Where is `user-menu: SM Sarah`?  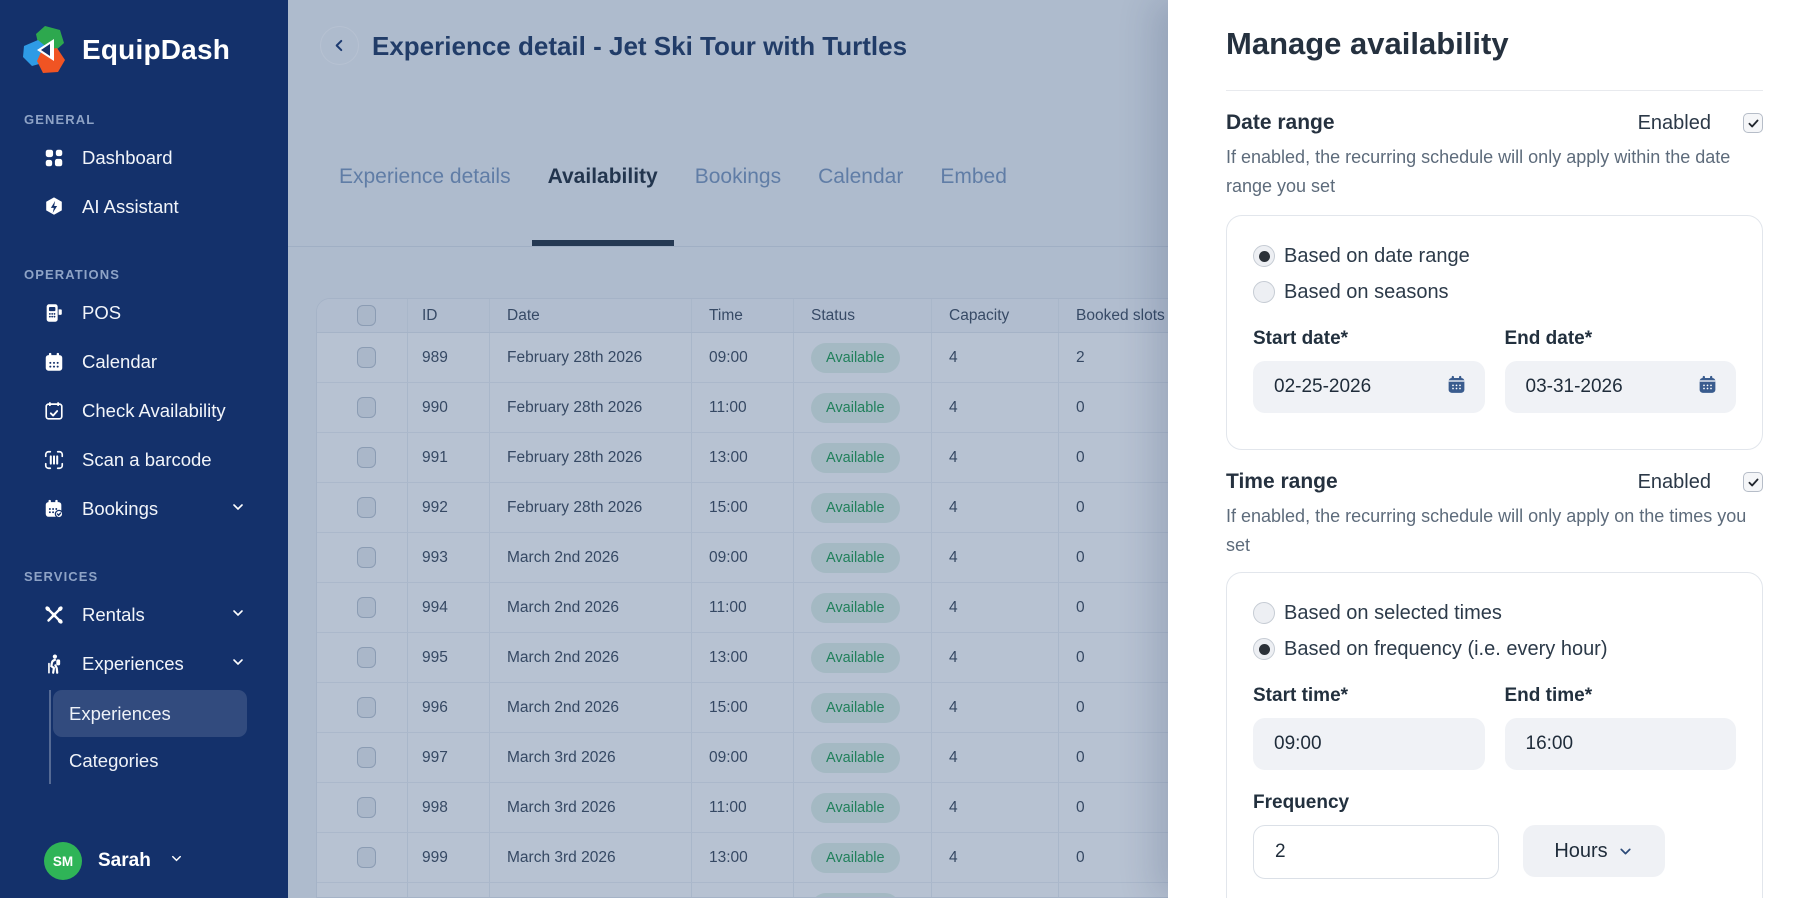
user-menu: SM Sarah is located at coordinates (144, 861).